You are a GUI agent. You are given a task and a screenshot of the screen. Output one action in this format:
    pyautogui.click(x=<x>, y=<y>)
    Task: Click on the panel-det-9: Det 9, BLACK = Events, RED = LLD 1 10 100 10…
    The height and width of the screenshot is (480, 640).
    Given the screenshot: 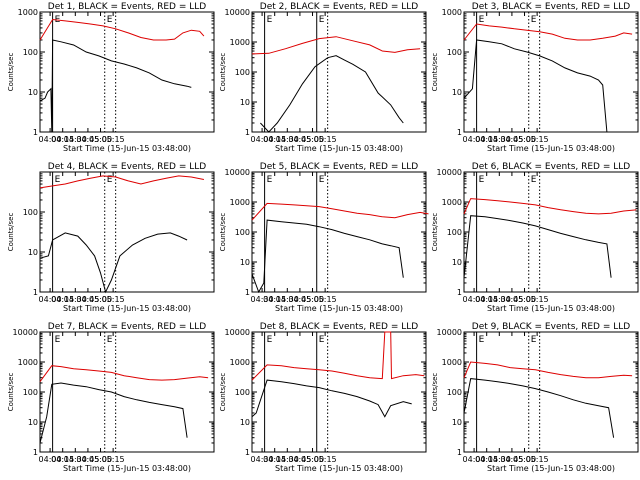 What is the action you would take?
    pyautogui.click(x=535, y=397)
    